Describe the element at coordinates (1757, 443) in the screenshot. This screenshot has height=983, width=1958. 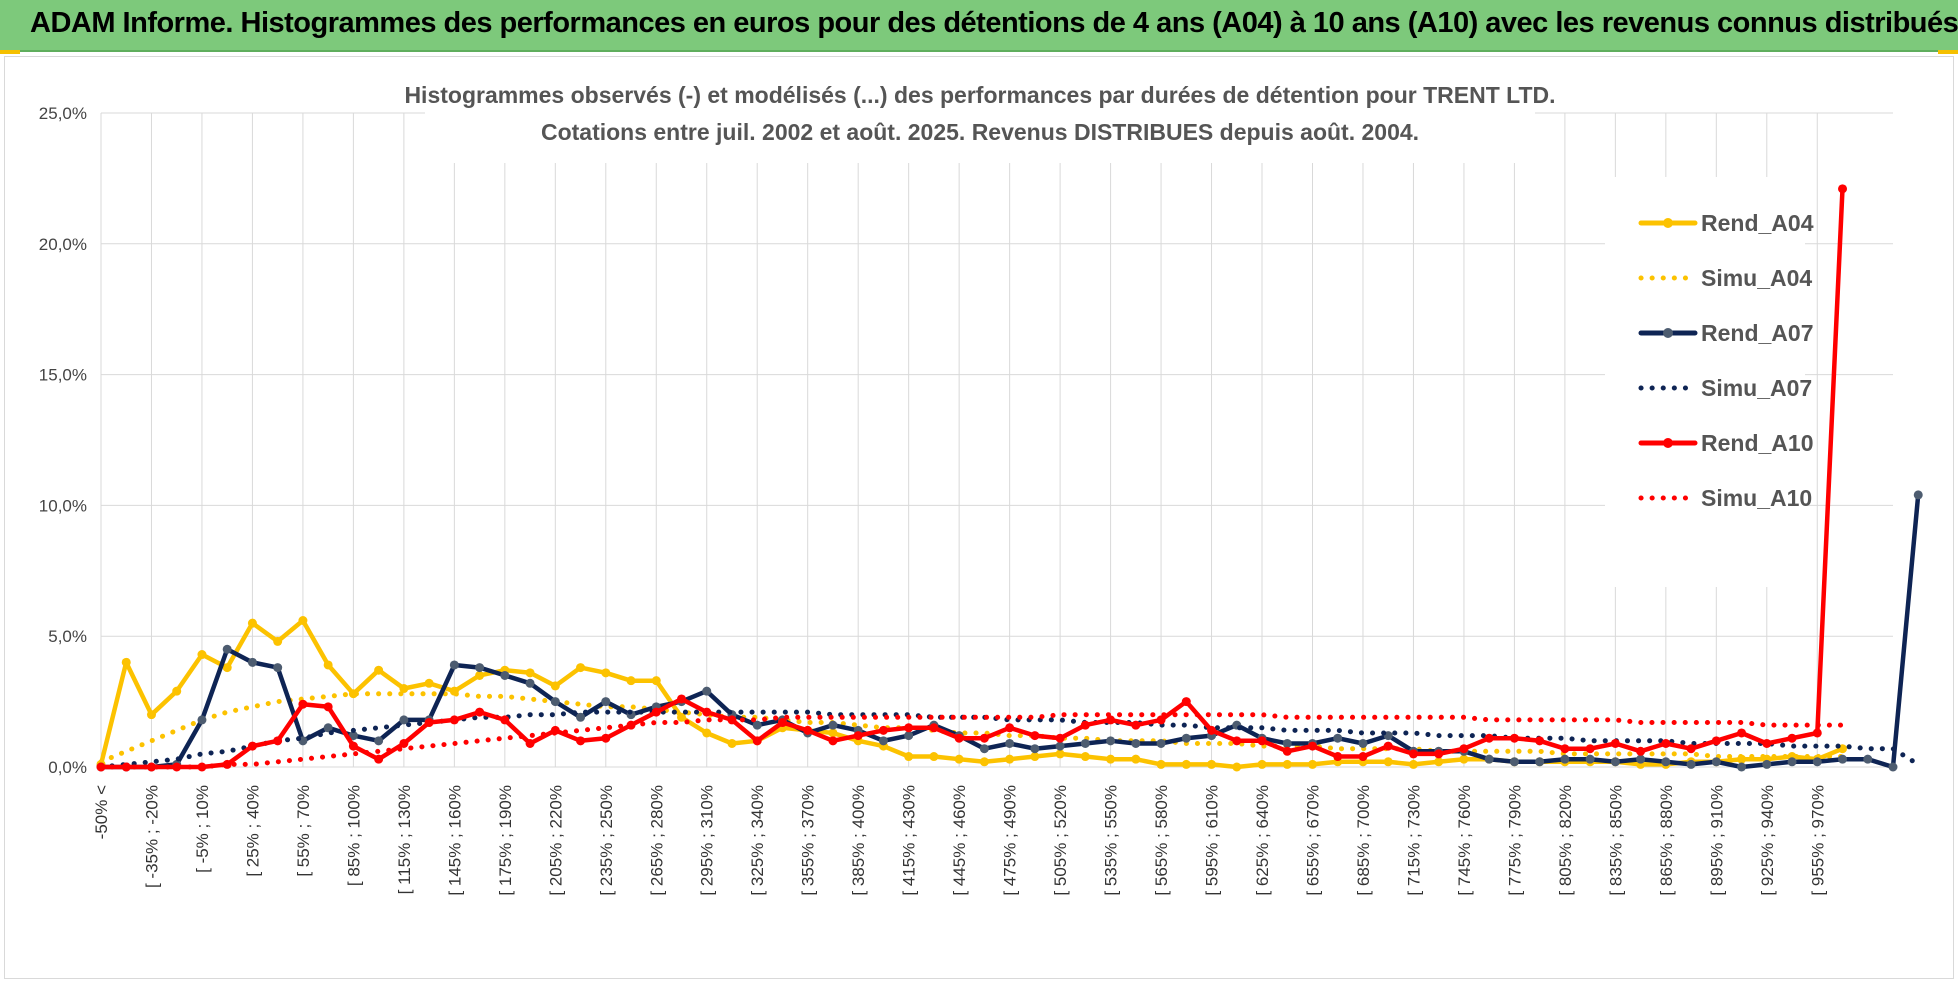
I see `legend-label-rend_a10: Rend_A10` at that location.